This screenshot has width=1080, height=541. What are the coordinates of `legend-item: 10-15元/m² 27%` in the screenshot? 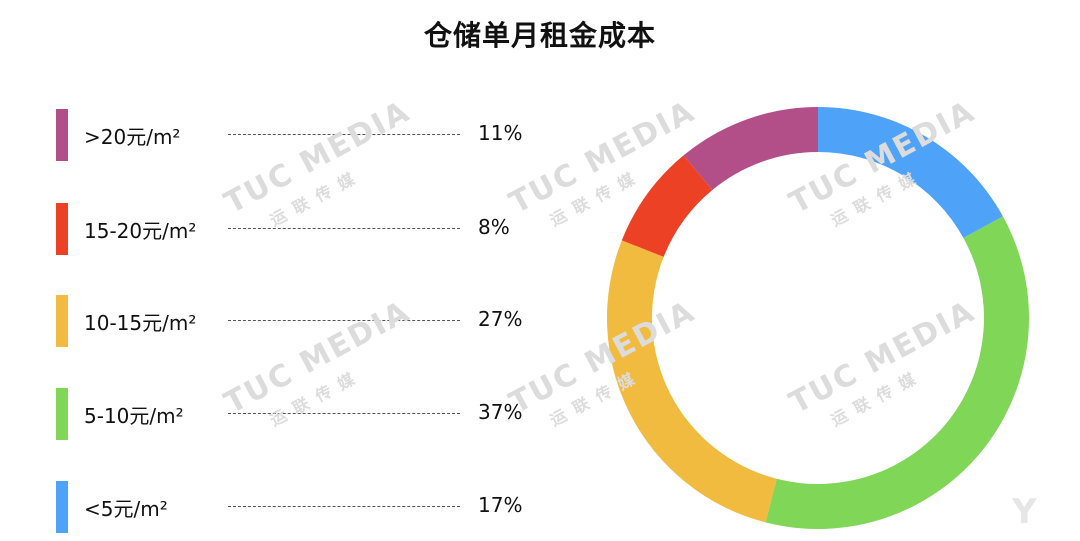 It's located at (280, 321).